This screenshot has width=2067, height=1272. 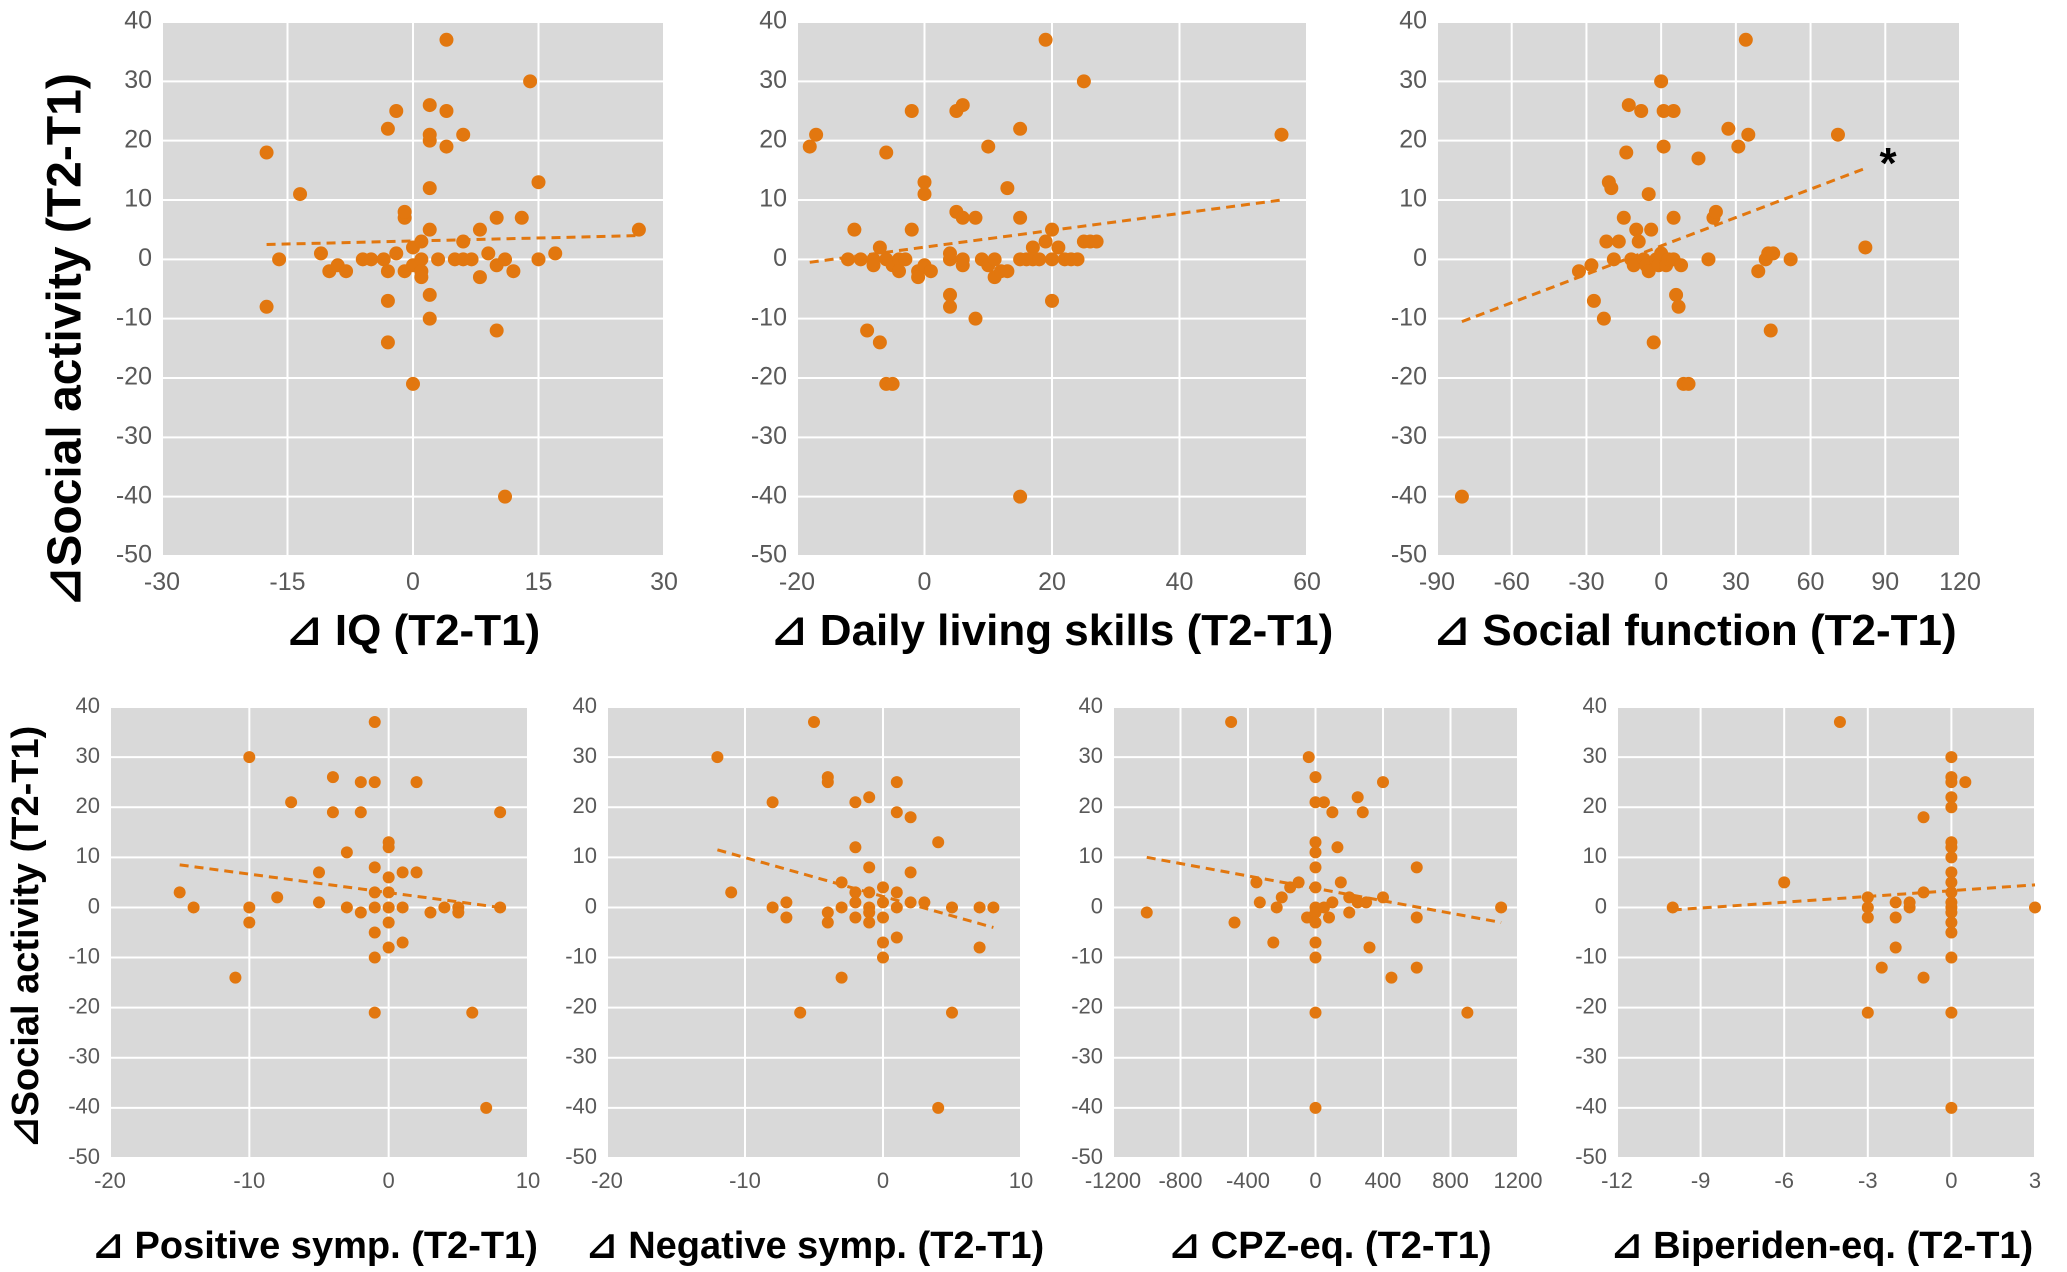 What do you see at coordinates (110, 1180) in the screenshot?
I see `x-tick-label: -20` at bounding box center [110, 1180].